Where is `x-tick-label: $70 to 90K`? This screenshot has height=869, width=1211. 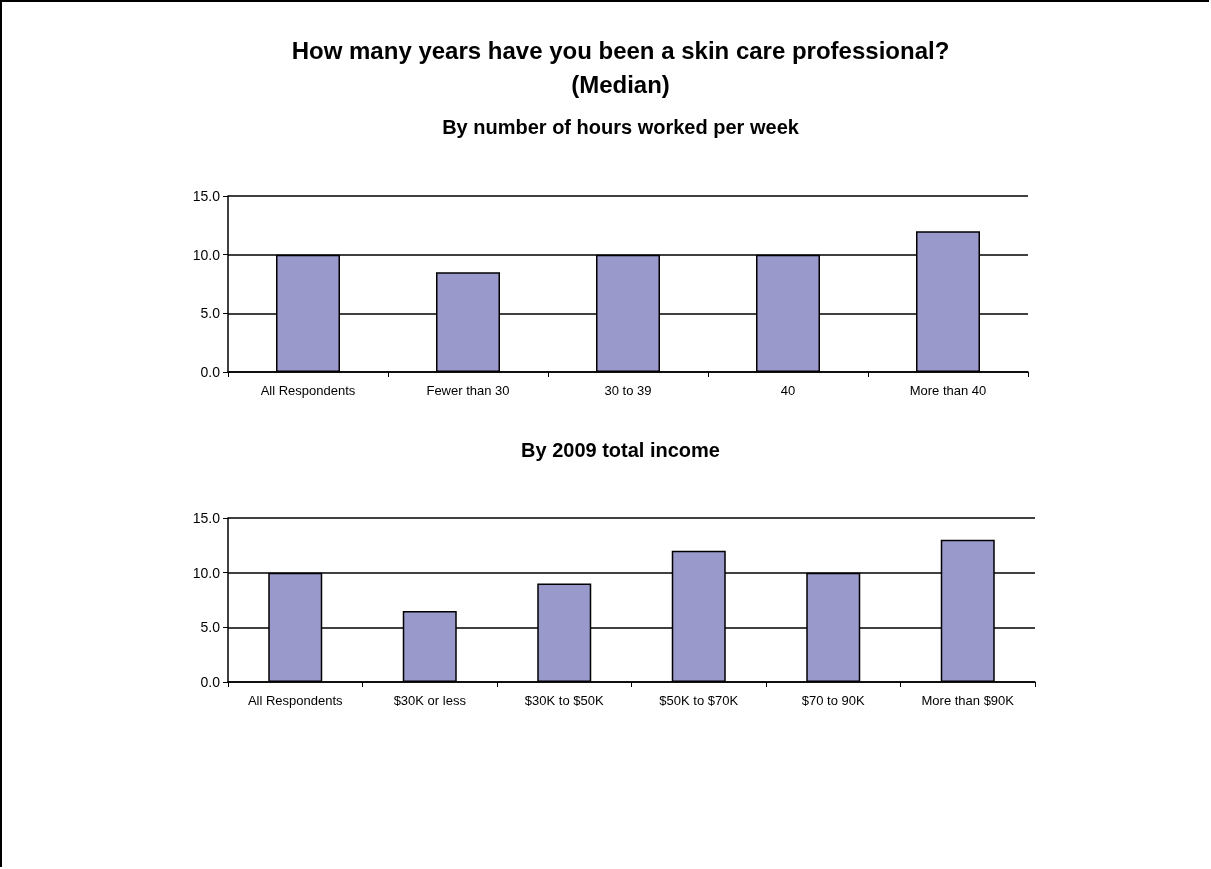 x-tick-label: $70 to 90K is located at coordinates (833, 700).